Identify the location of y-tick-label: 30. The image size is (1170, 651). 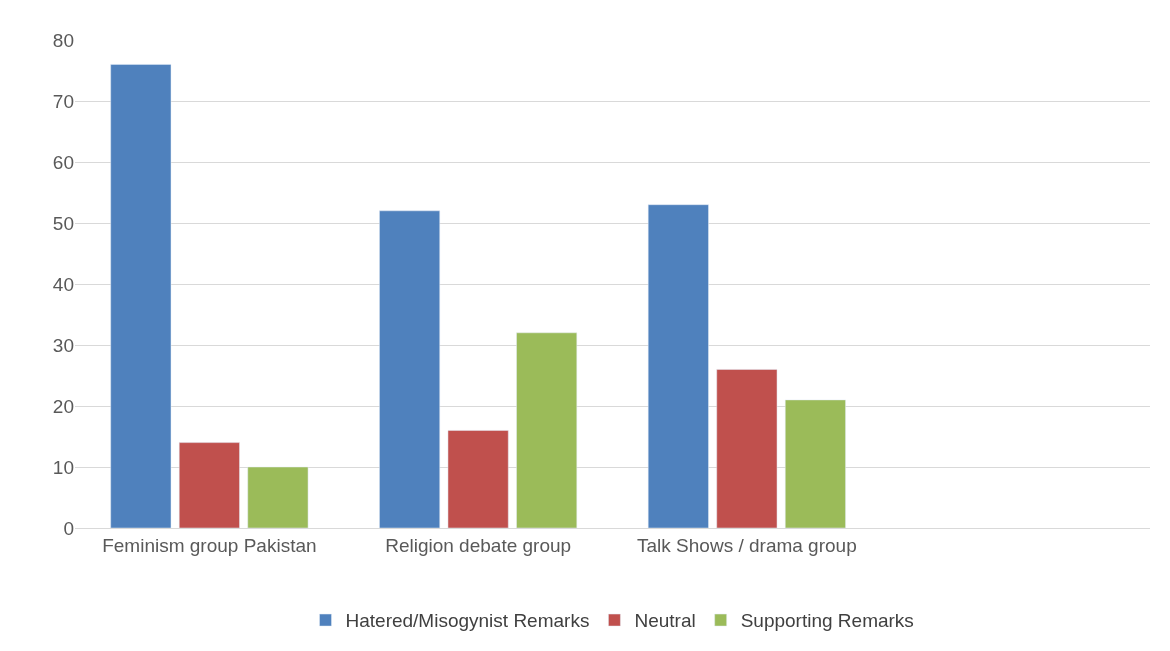
(63, 345).